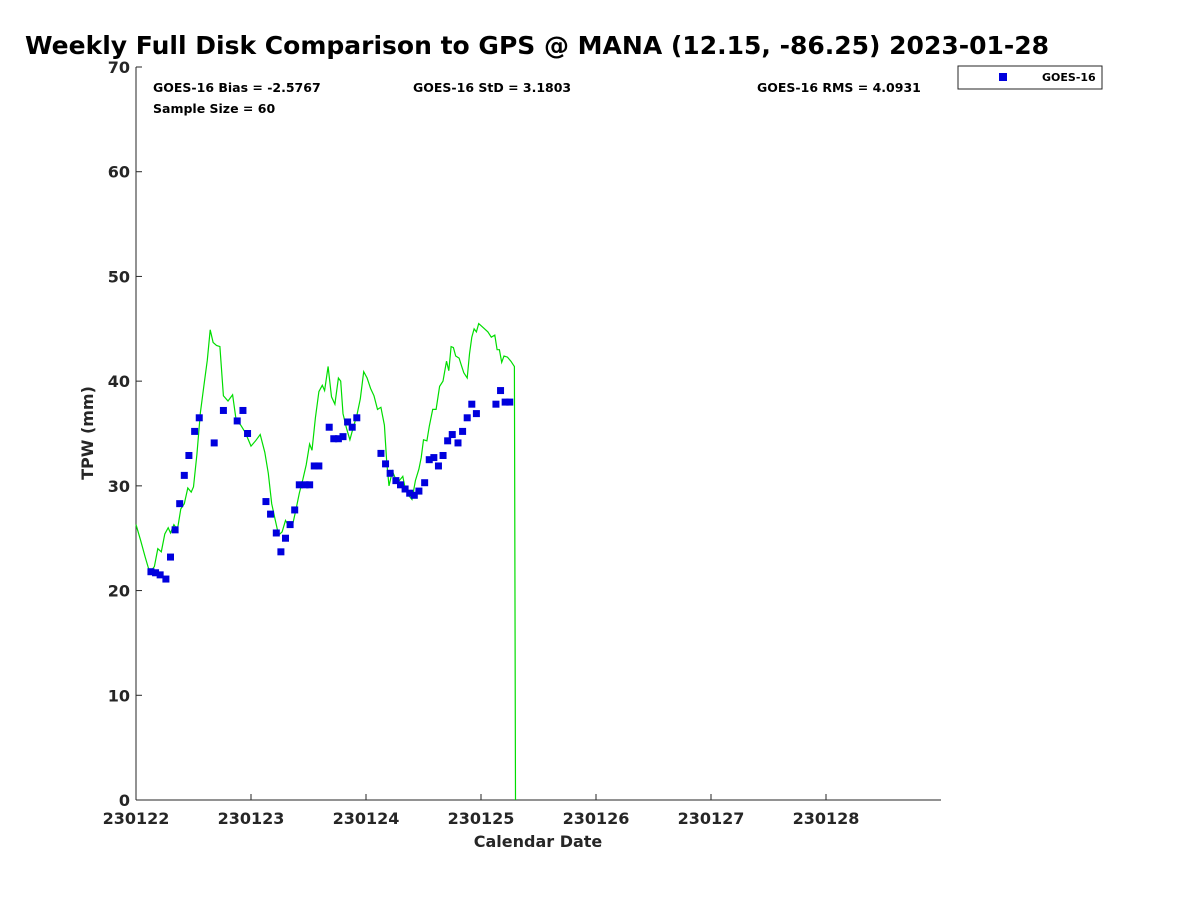 The image size is (1200, 900). I want to click on y-tick-label: 40, so click(119, 381).